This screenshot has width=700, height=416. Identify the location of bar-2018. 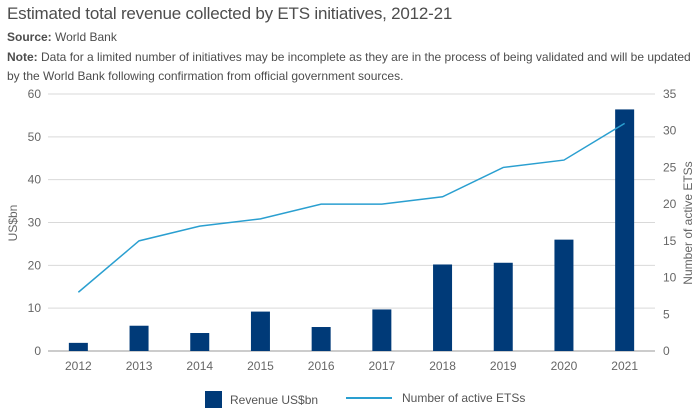
(443, 307).